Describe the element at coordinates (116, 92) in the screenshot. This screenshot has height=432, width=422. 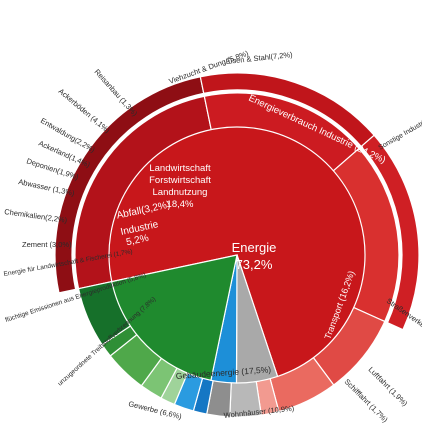
I see `label-reisanbau: Reisanbau (1,3%)` at that location.